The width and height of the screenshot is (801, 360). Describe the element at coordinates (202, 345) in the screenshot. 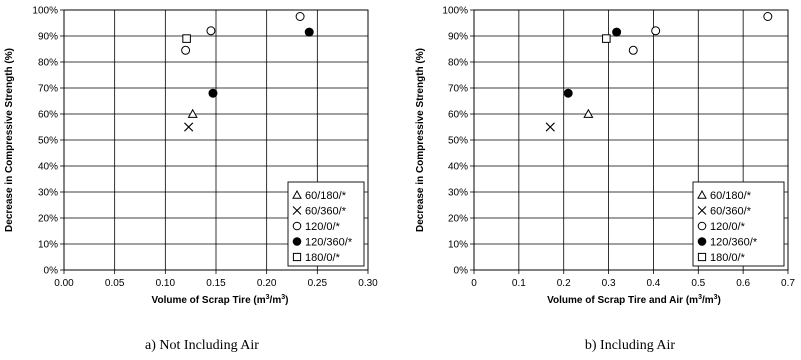

I see `chart-subtitle: a) Not Including Air` at that location.